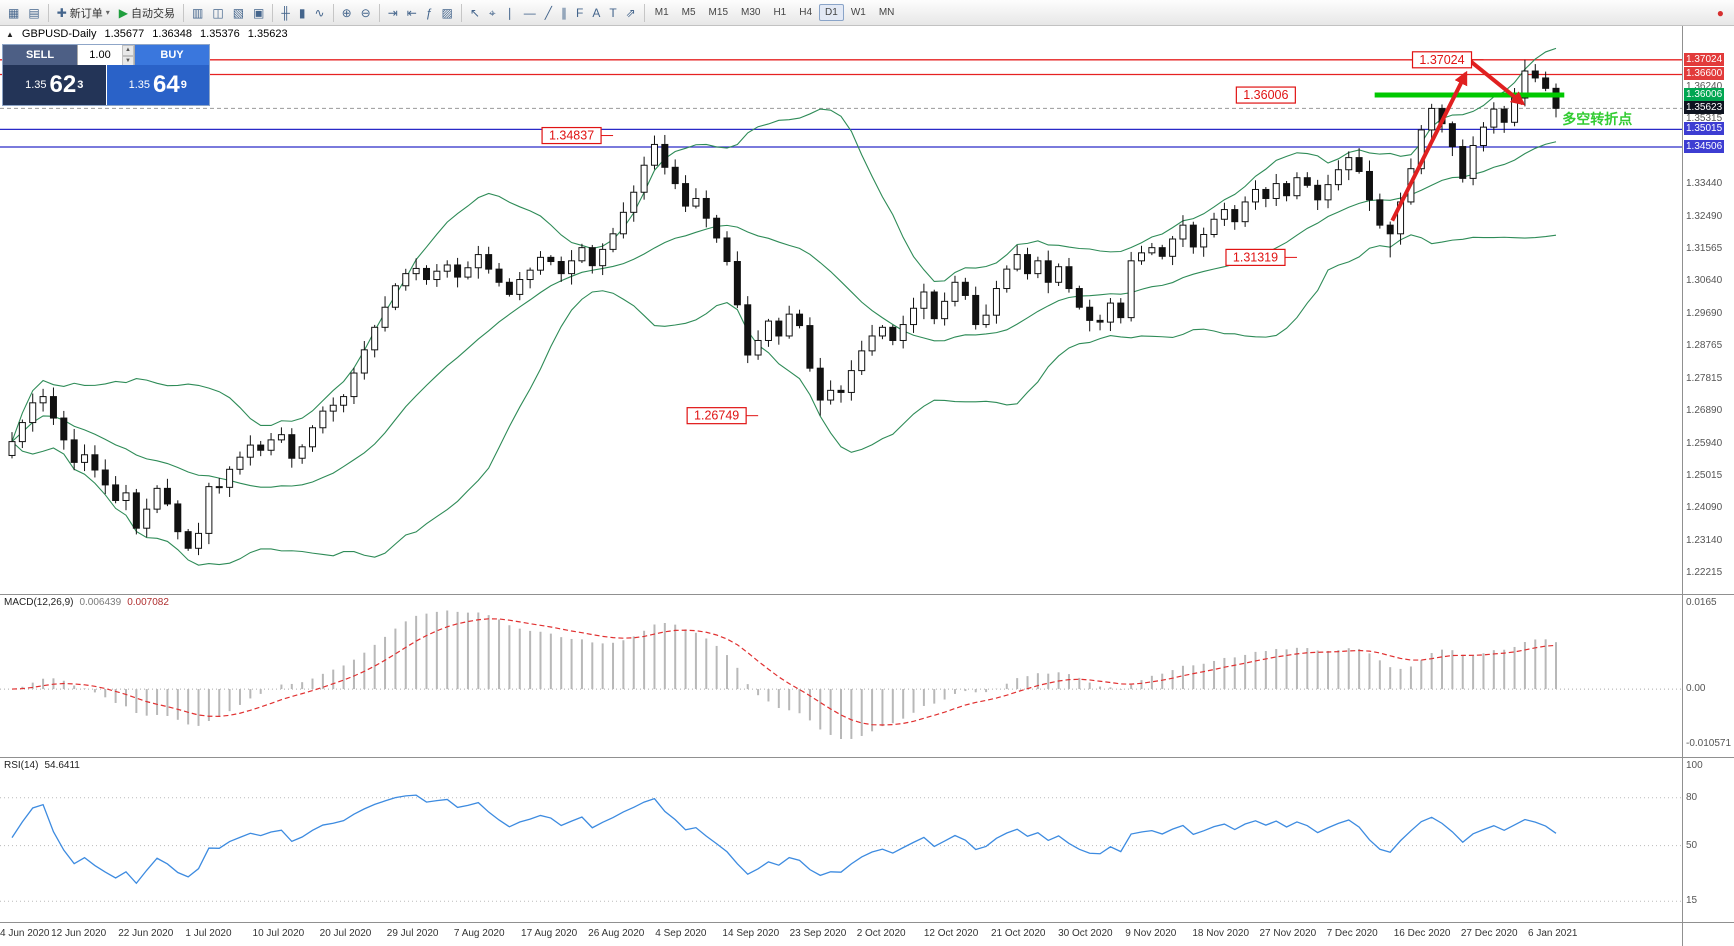 Image resolution: width=1734 pixels, height=946 pixels. I want to click on timeframe-m30-button: M30, so click(751, 12).